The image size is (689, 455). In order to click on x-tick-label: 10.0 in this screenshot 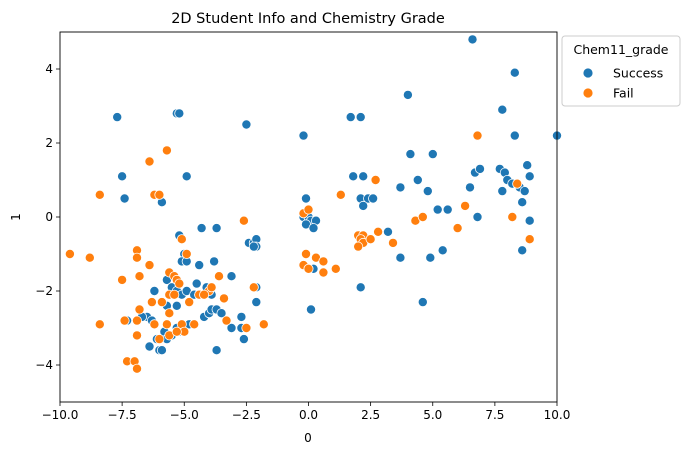, I will do `click(557, 415)`.